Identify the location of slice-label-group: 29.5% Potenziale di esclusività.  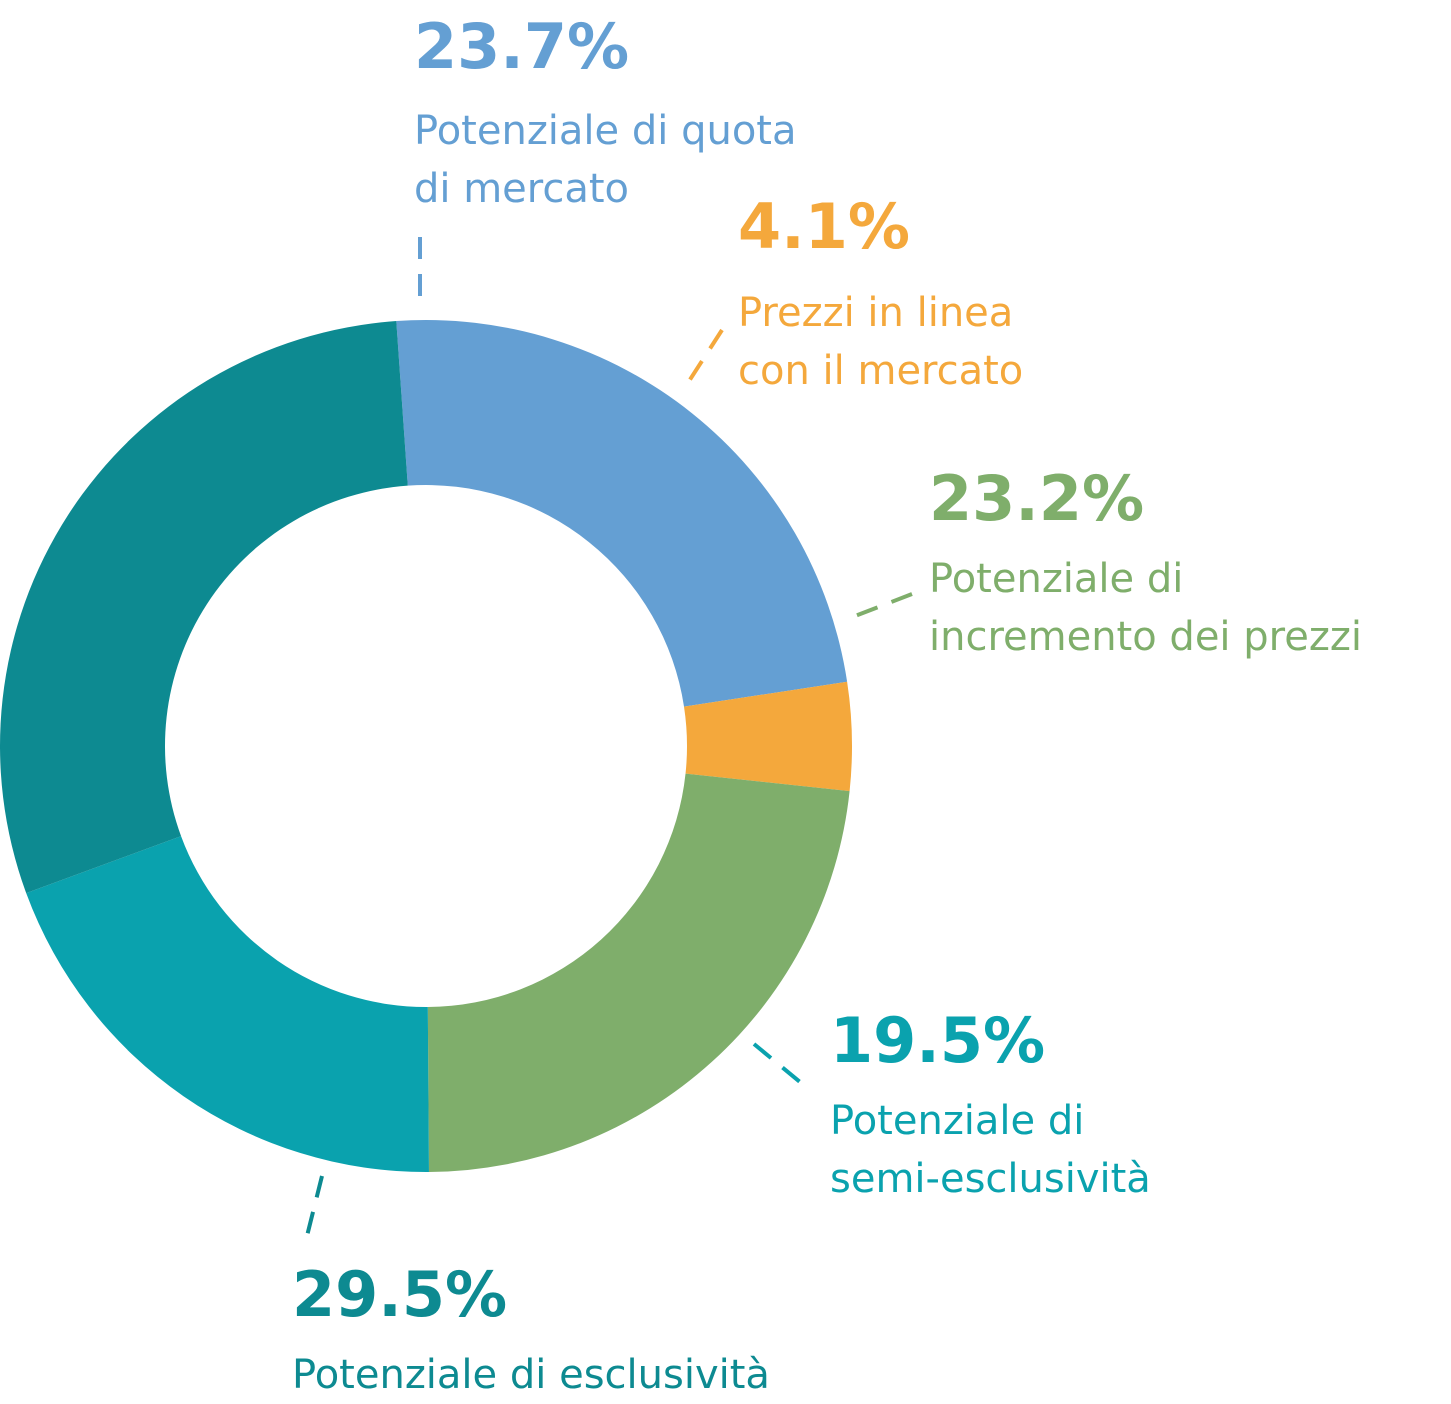
(531, 1286).